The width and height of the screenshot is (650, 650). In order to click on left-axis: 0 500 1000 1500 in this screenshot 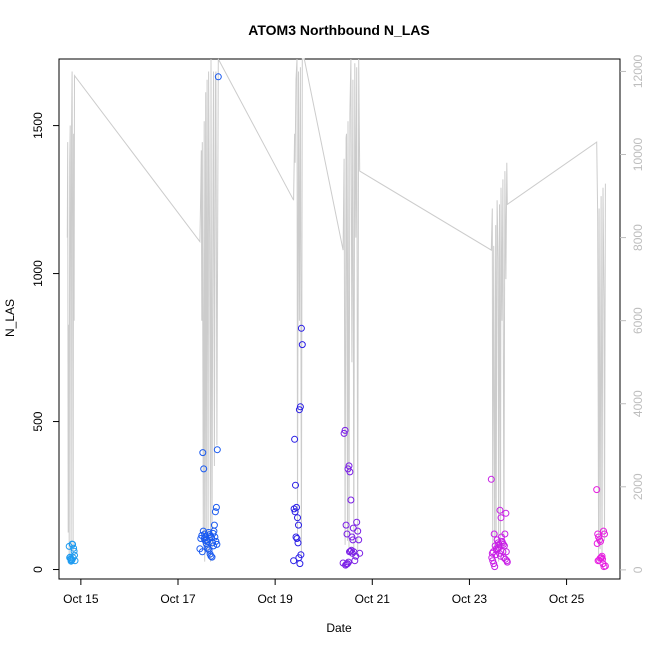, I will do `click(45, 342)`.